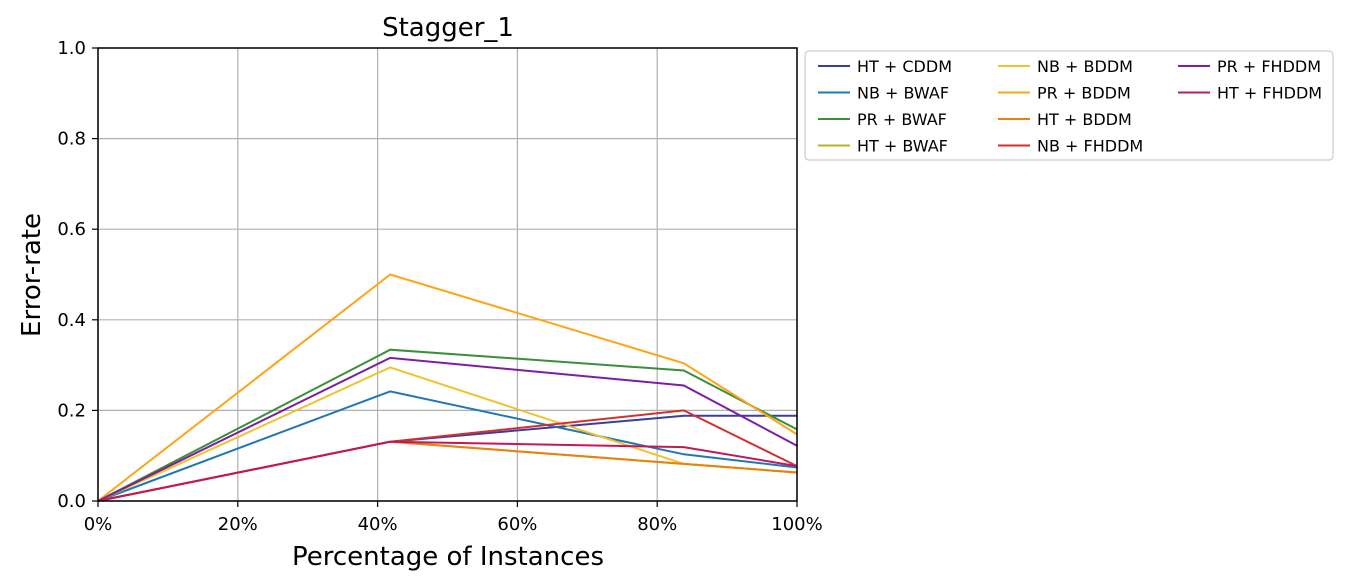 This screenshot has height=587, width=1348. I want to click on legend-label: NB + FHDDM, so click(1090, 146).